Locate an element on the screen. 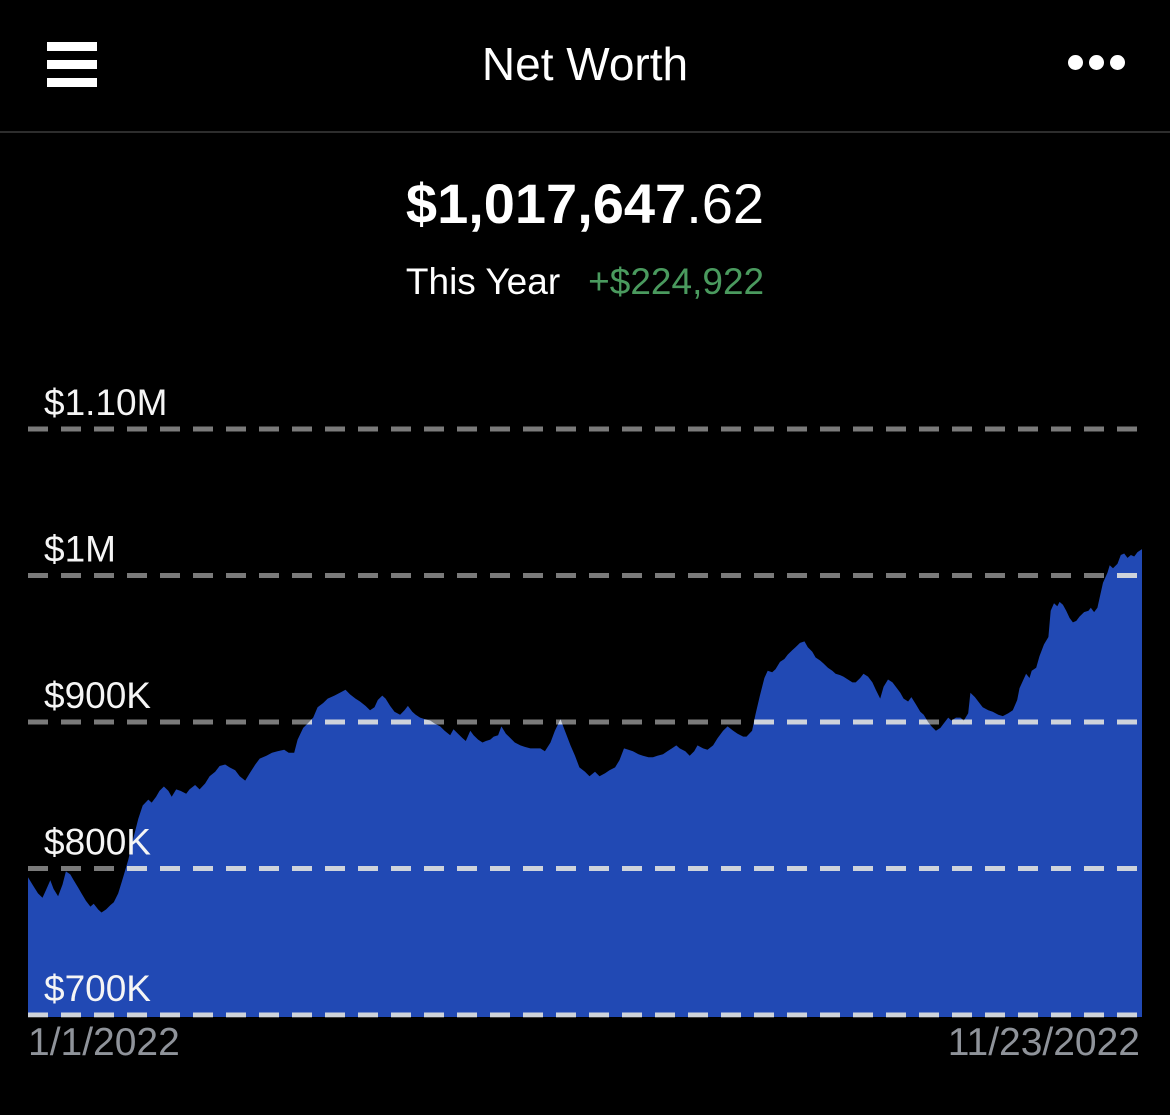 The width and height of the screenshot is (1170, 1115). hamburger-menu-button is located at coordinates (72, 64).